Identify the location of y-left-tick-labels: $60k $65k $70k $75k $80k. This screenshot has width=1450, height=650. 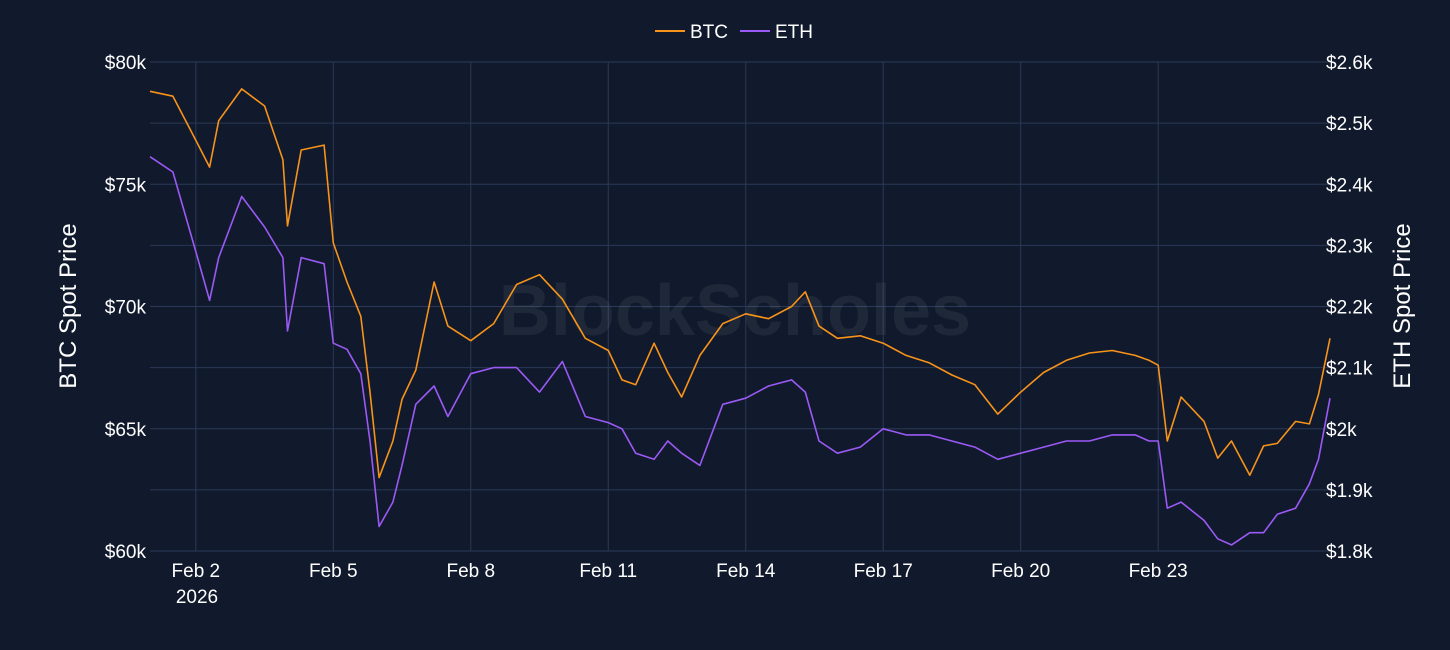
(126, 308).